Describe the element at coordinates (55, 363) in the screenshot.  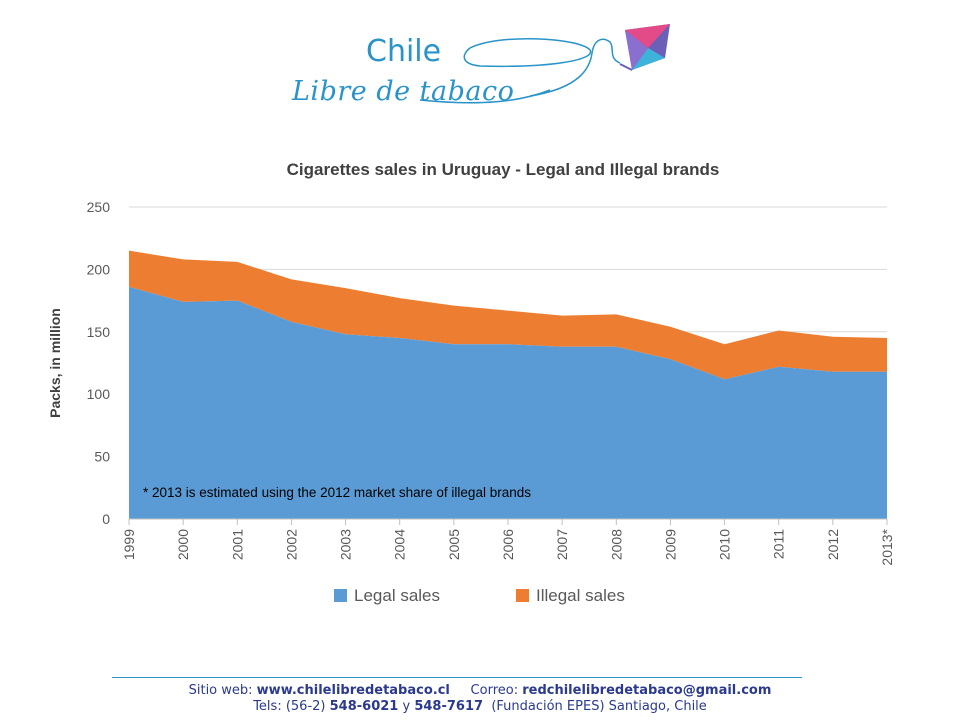
I see `y-axis-label: Packs, in million` at that location.